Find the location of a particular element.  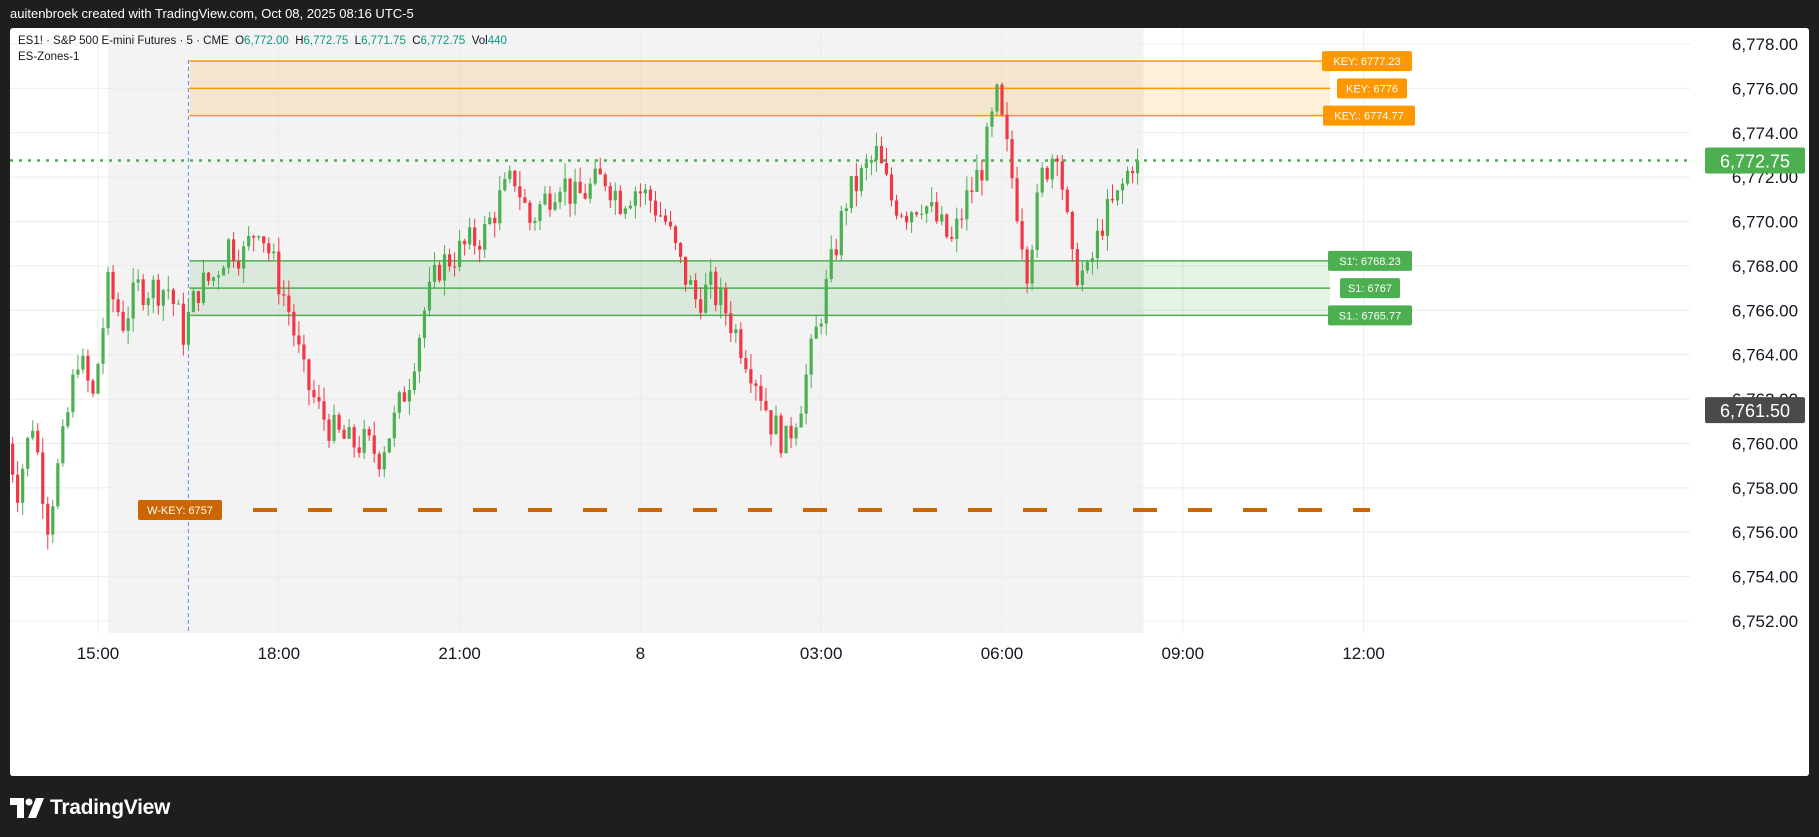

support-level-label-text: S1': 6768.23 is located at coordinates (1369, 262).